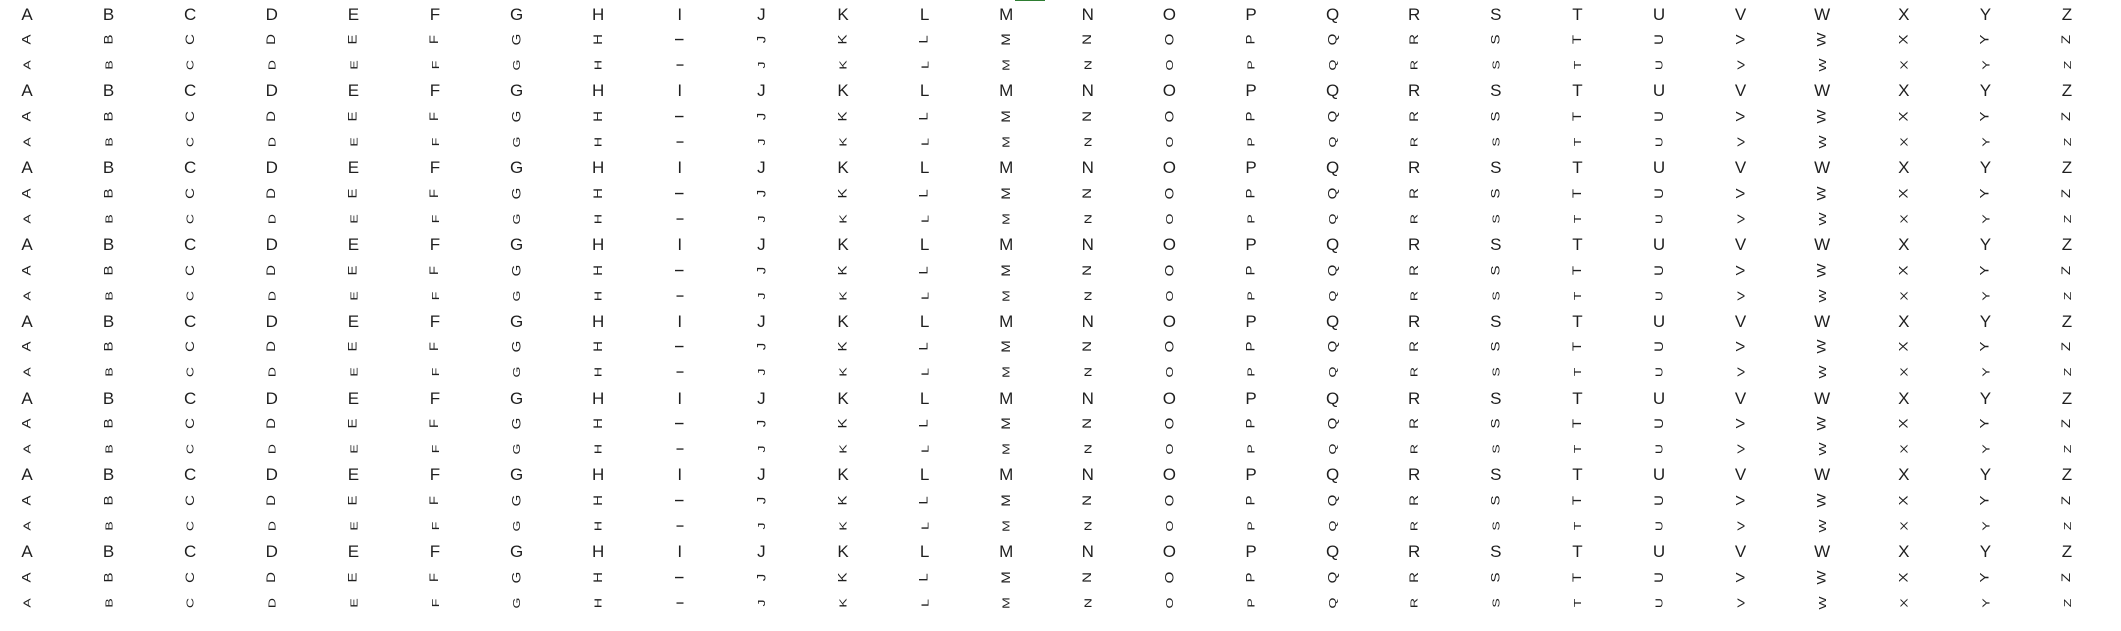 This screenshot has width=2121, height=631. Describe the element at coordinates (1904, 372) in the screenshot. I see `letter-cell-x-15: X` at that location.